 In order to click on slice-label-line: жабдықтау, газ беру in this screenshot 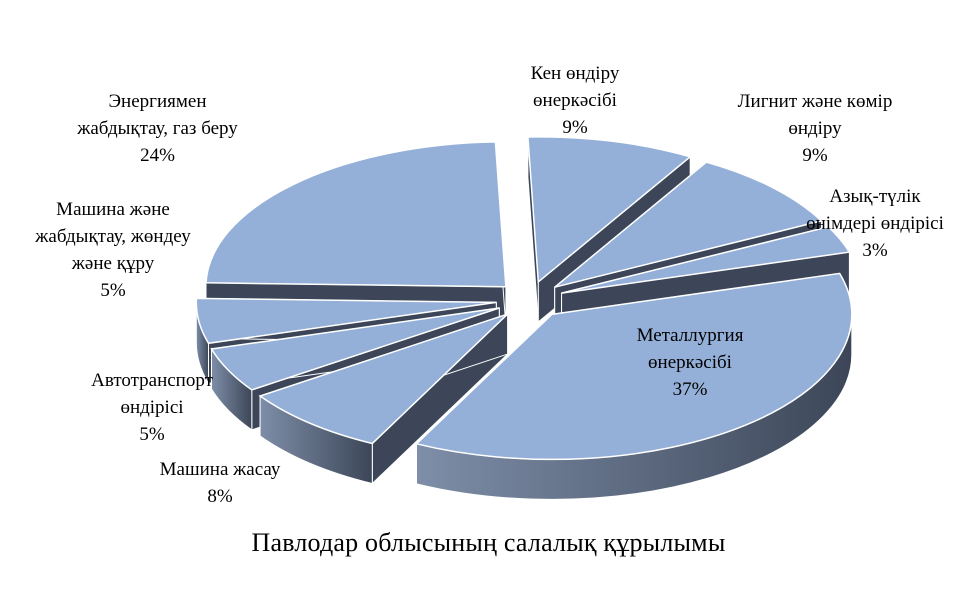, I will do `click(157, 128)`.